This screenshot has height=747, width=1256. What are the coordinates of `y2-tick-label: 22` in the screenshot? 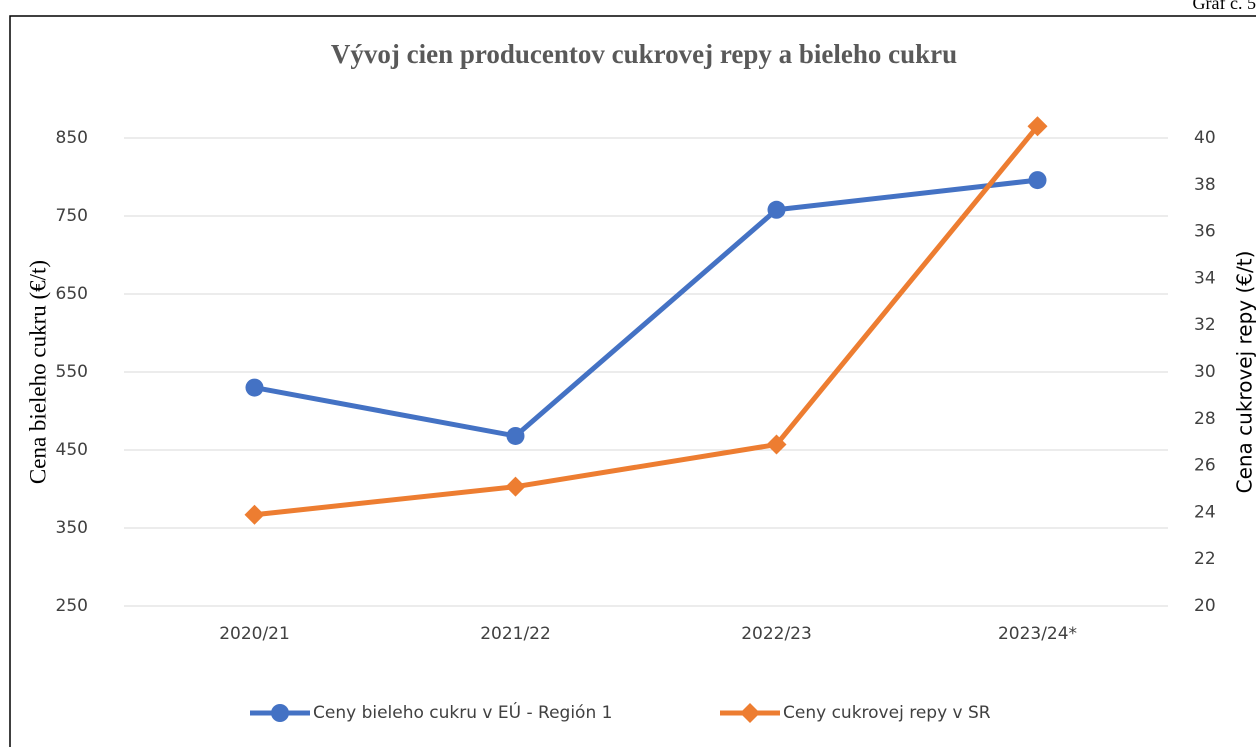 It's located at (1205, 559).